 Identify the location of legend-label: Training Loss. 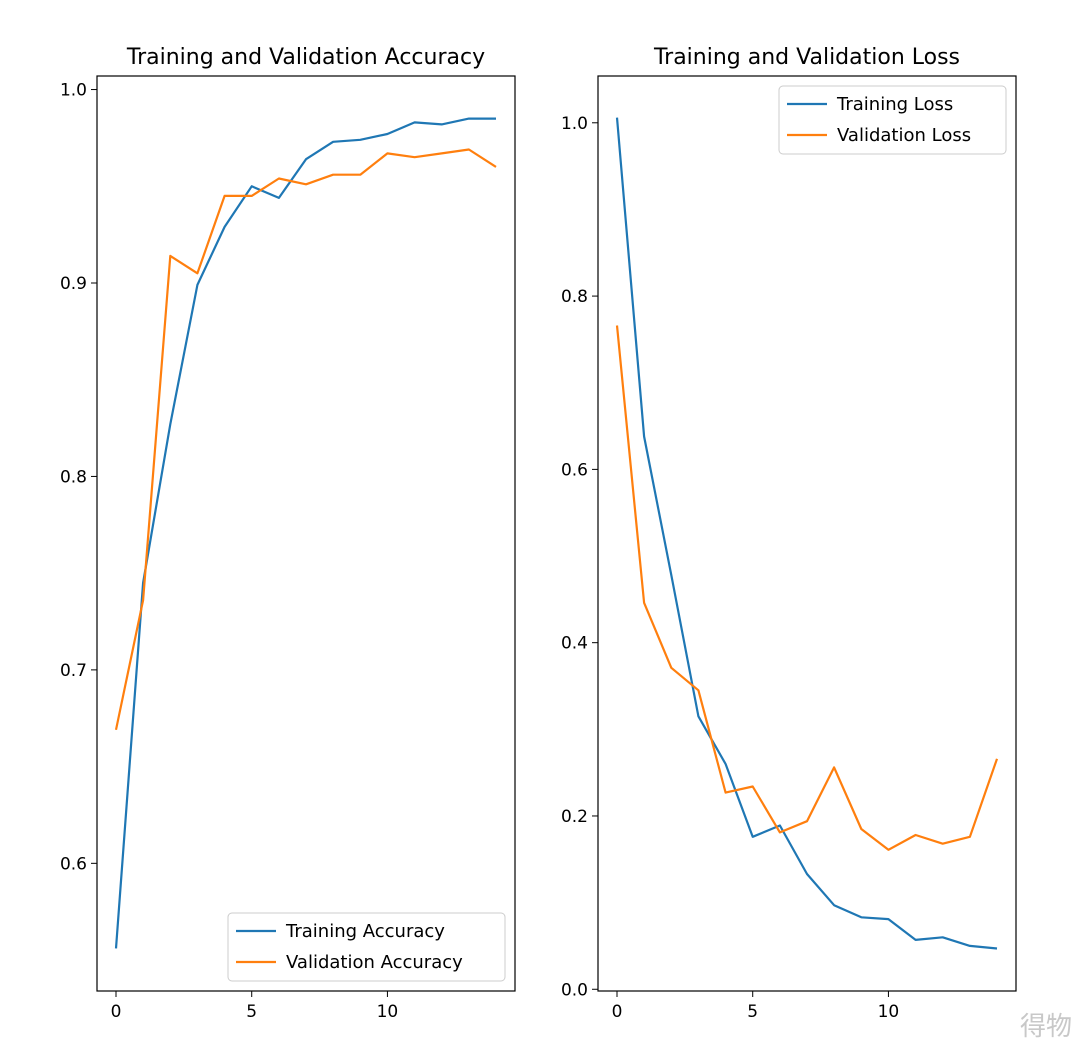
(894, 104).